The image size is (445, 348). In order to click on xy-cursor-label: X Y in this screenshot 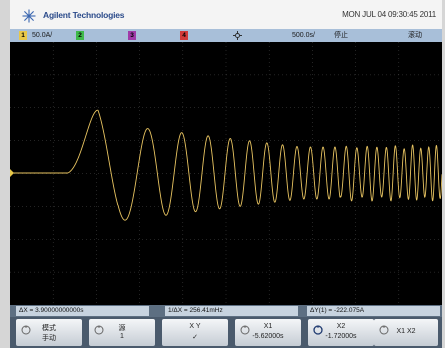, I will do `click(195, 326)`.